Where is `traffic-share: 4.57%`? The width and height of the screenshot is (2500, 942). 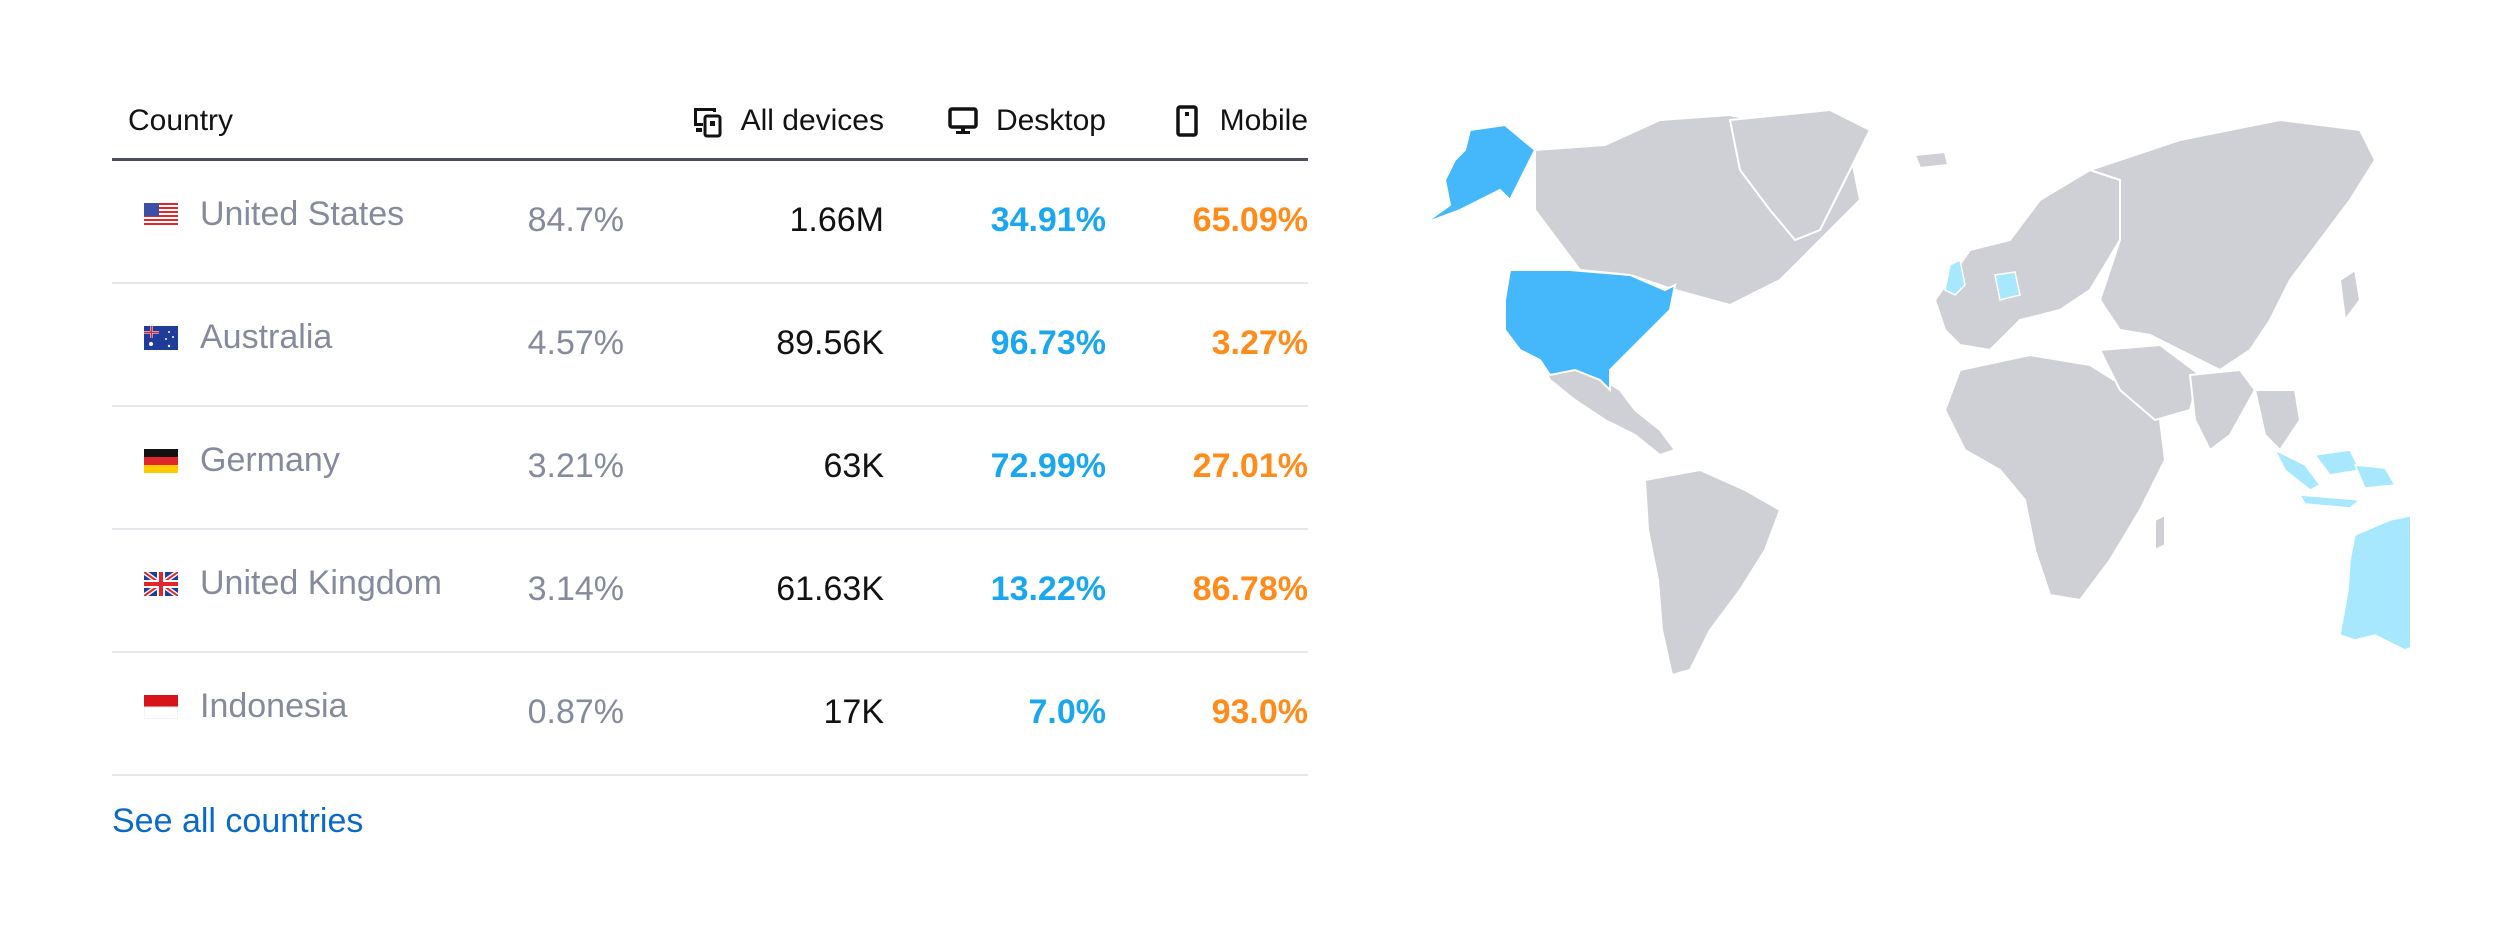 traffic-share: 4.57% is located at coordinates (575, 343).